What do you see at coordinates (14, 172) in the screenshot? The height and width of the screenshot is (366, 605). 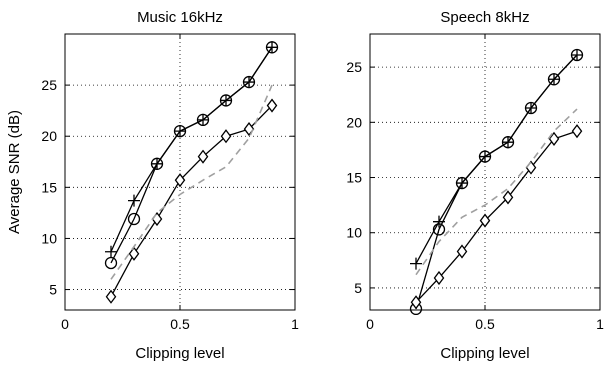 I see `y-axis-label: Average SNR (dB)` at bounding box center [14, 172].